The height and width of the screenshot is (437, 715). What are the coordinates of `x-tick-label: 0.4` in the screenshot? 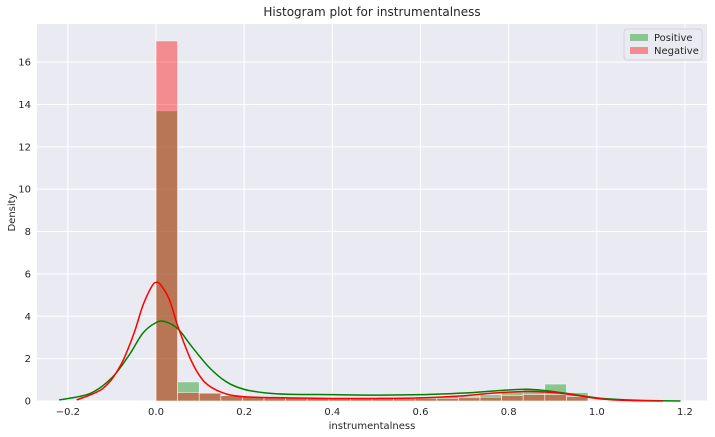 It's located at (332, 412).